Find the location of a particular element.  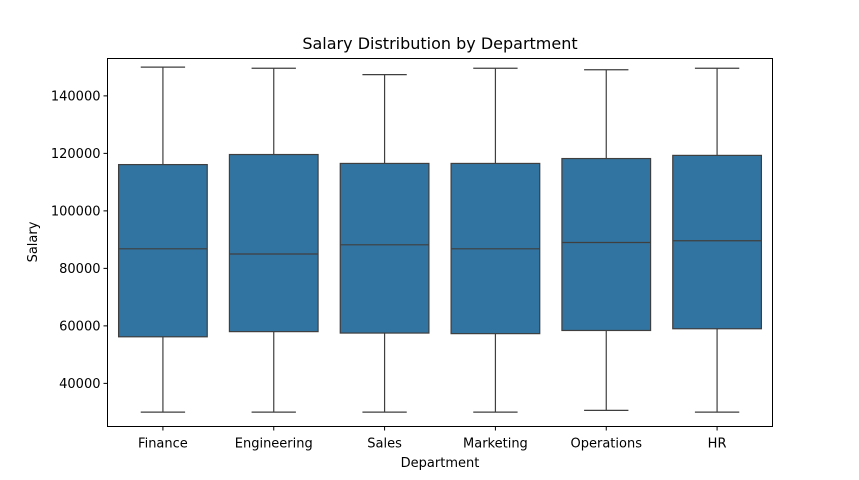

x-tick-label: Finance is located at coordinates (163, 444).